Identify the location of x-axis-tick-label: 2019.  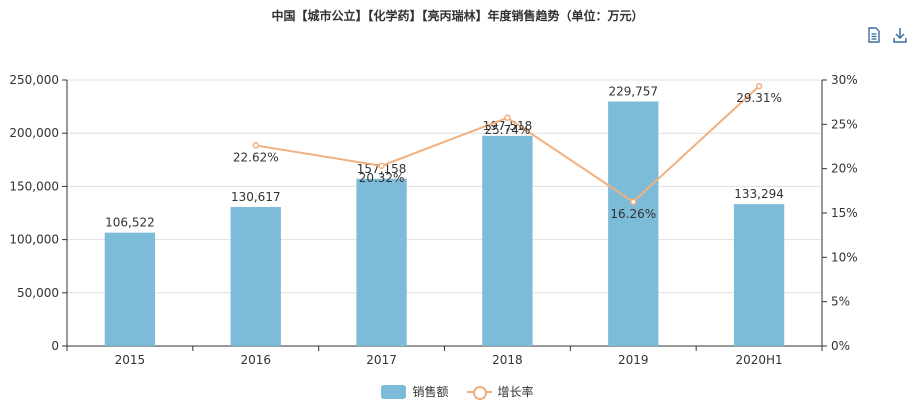
(633, 360).